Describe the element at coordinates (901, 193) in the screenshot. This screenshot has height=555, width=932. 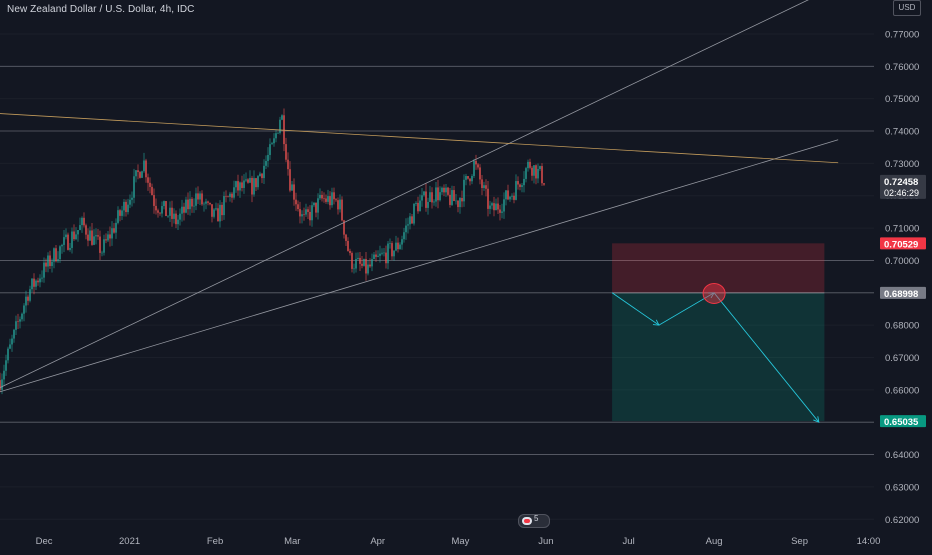
I see `countdown-label: 02:46:29` at that location.